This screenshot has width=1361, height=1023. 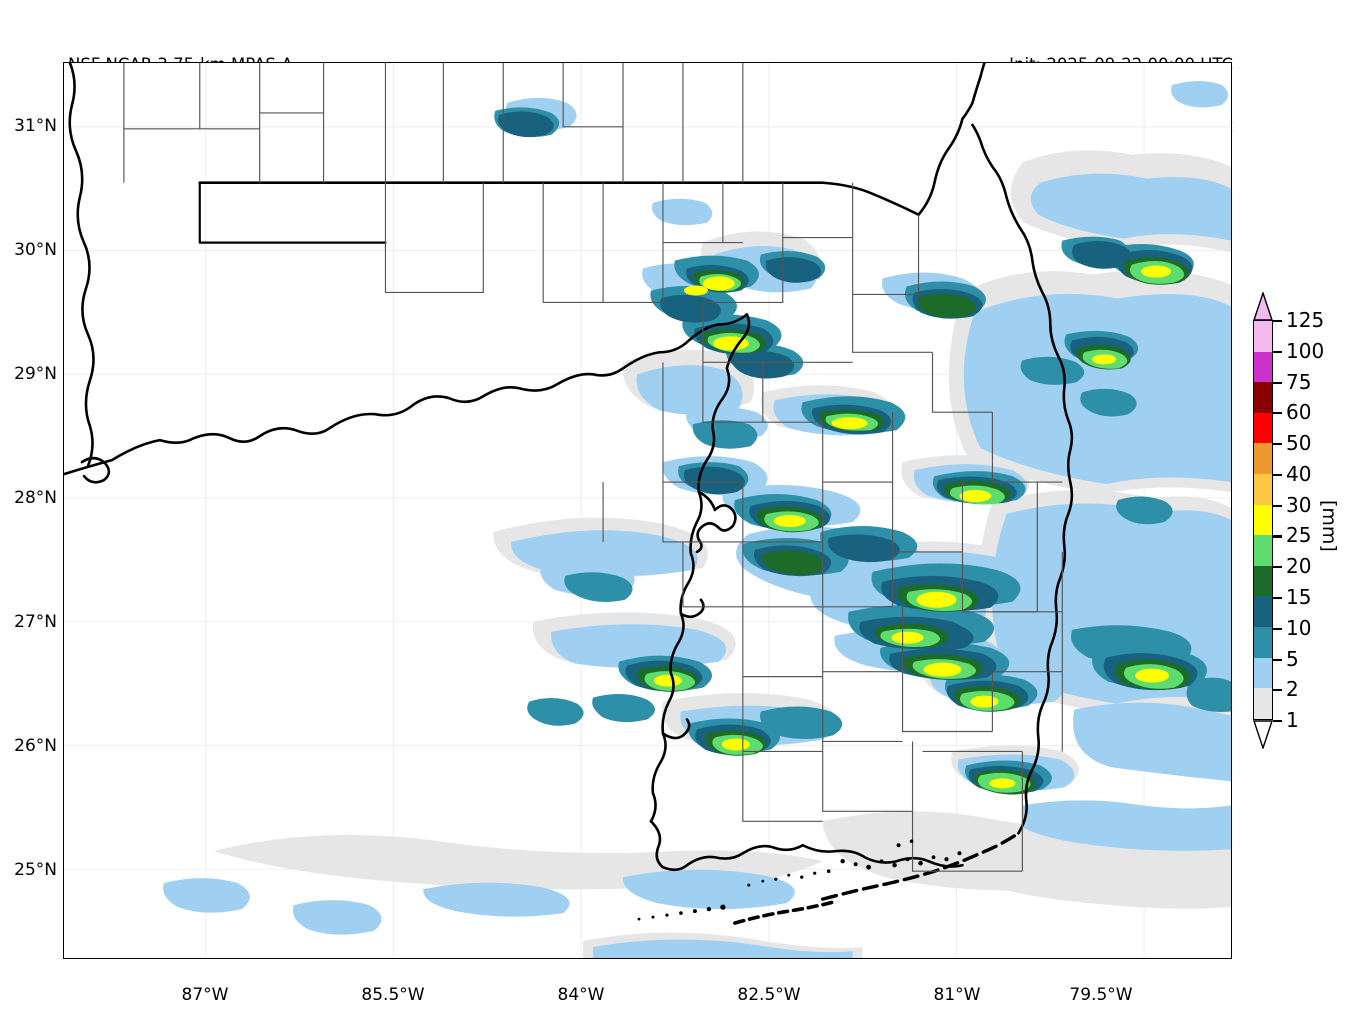 What do you see at coordinates (1292, 720) in the screenshot?
I see `cb-label-1: 1` at bounding box center [1292, 720].